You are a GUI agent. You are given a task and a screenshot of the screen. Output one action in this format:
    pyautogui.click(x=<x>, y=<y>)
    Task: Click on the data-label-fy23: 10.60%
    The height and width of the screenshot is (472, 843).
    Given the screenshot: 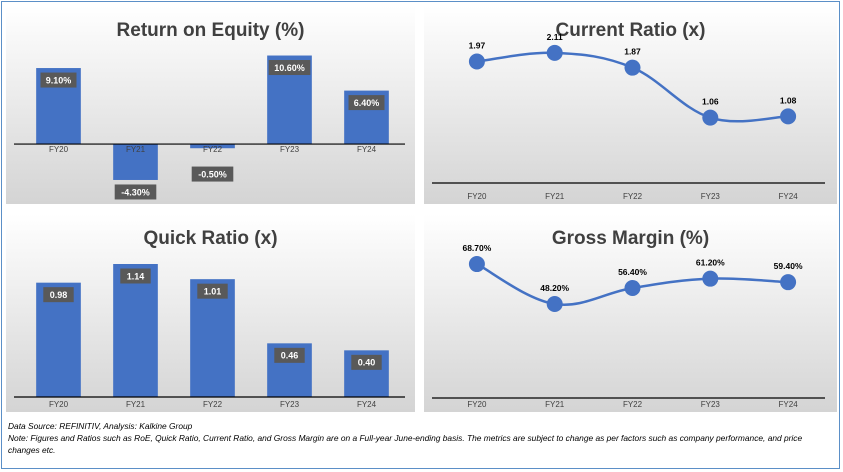 What is the action you would take?
    pyautogui.click(x=289, y=68)
    